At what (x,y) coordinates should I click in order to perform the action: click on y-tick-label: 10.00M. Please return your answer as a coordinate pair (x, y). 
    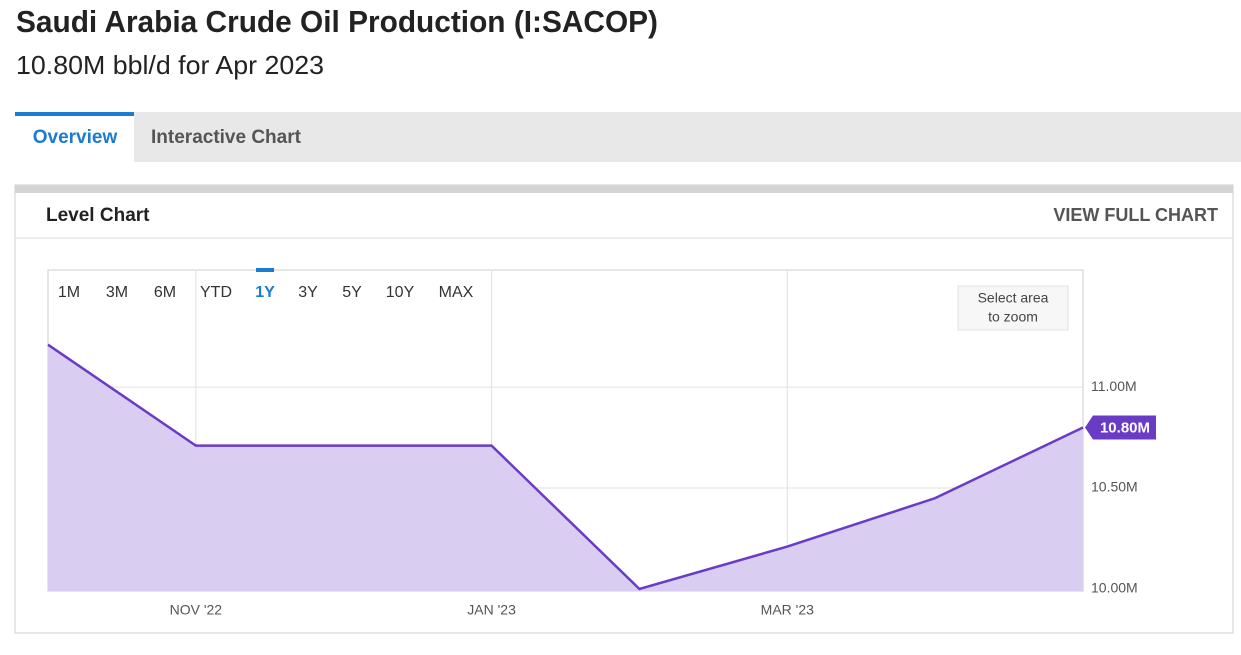
    Looking at the image, I should click on (1114, 588).